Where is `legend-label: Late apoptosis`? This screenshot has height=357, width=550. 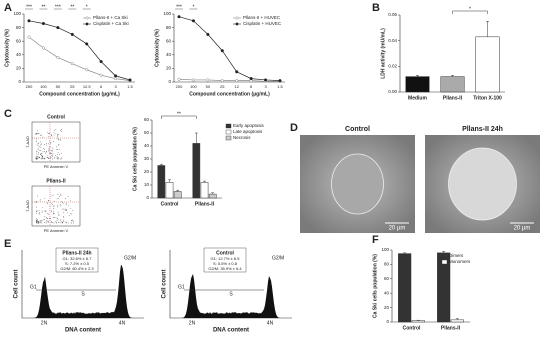
legend-label: Late apoptosis is located at coordinates (248, 131).